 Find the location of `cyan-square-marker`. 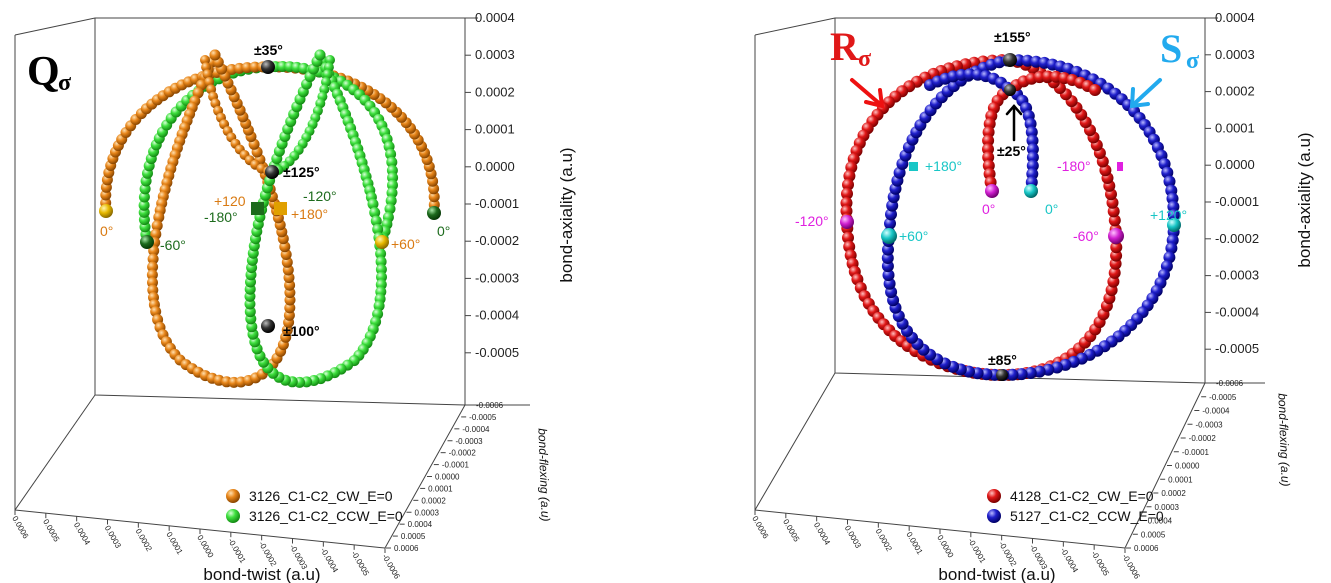

cyan-square-marker is located at coordinates (913, 166).